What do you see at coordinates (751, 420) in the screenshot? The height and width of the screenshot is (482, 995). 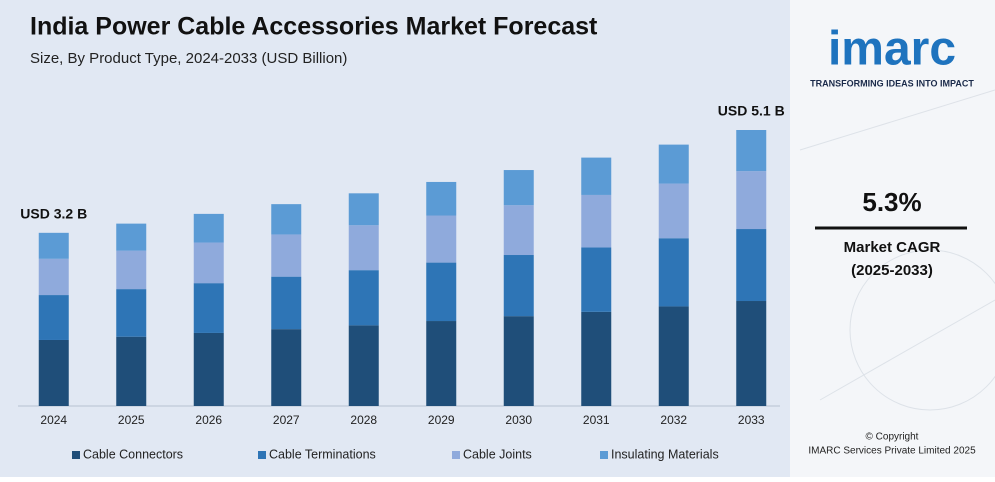 I see `x-tick-label: 2033` at bounding box center [751, 420].